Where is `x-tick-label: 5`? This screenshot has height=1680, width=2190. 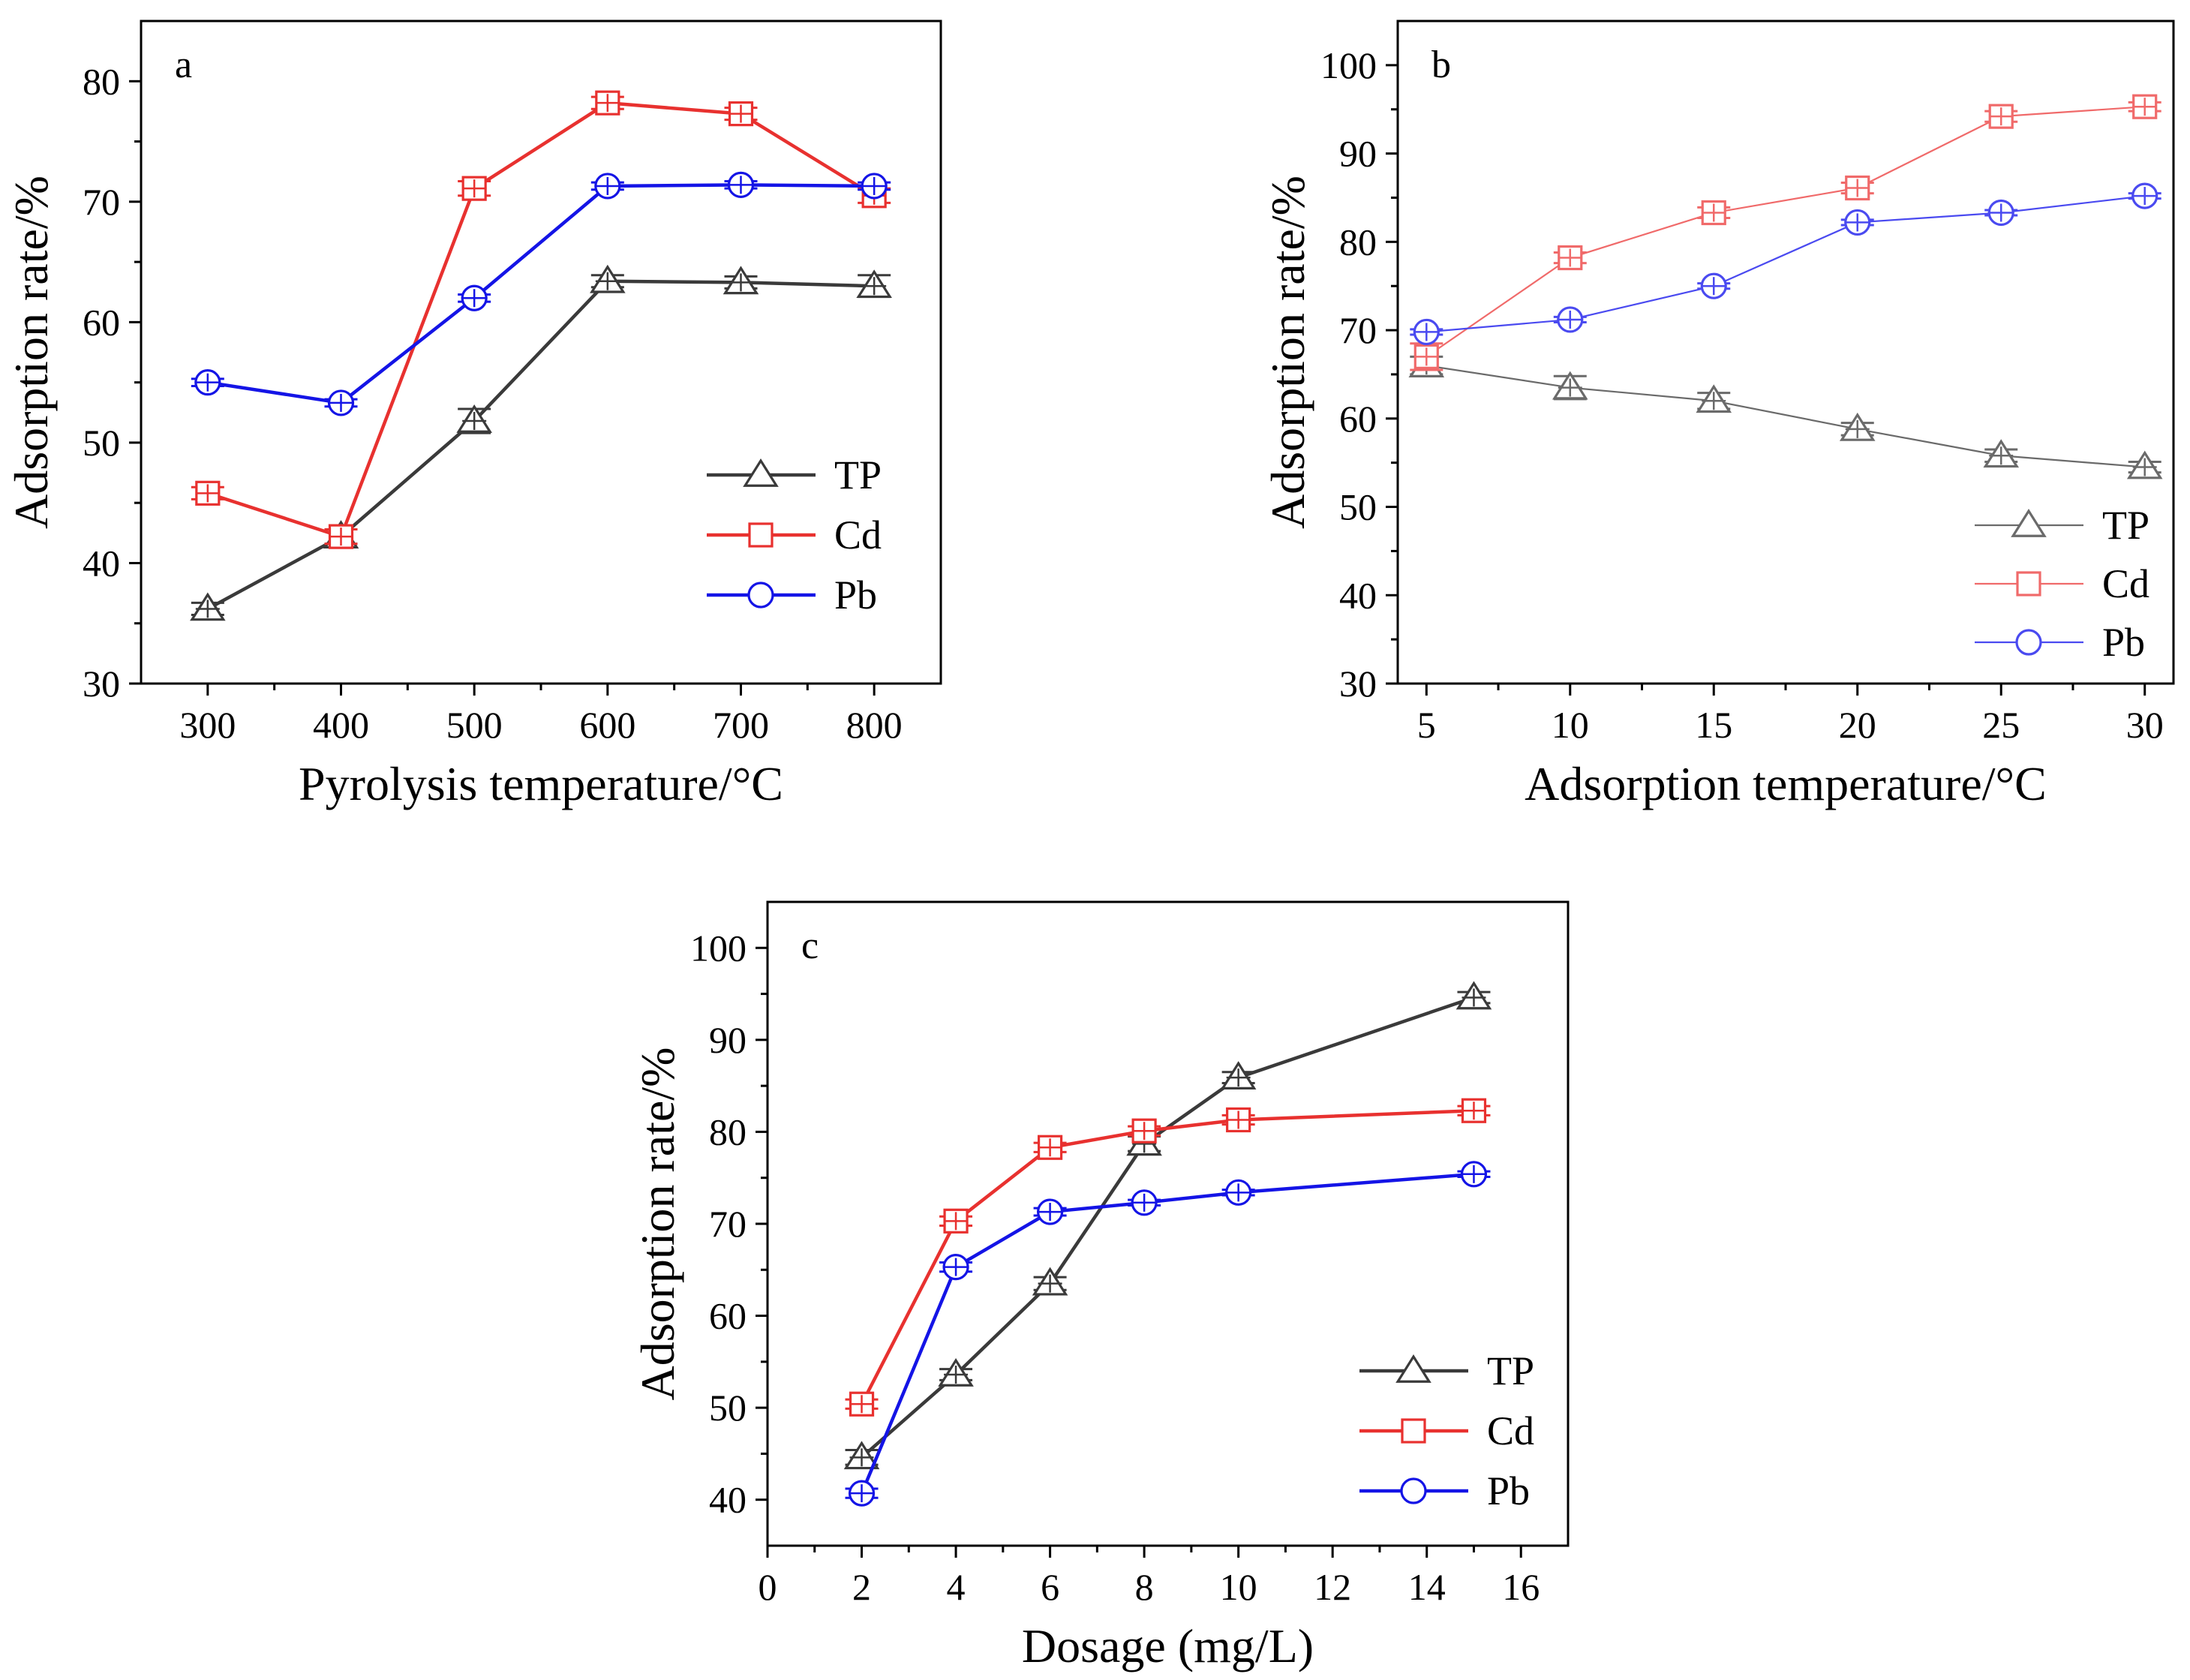
x-tick-label: 5 is located at coordinates (1426, 725).